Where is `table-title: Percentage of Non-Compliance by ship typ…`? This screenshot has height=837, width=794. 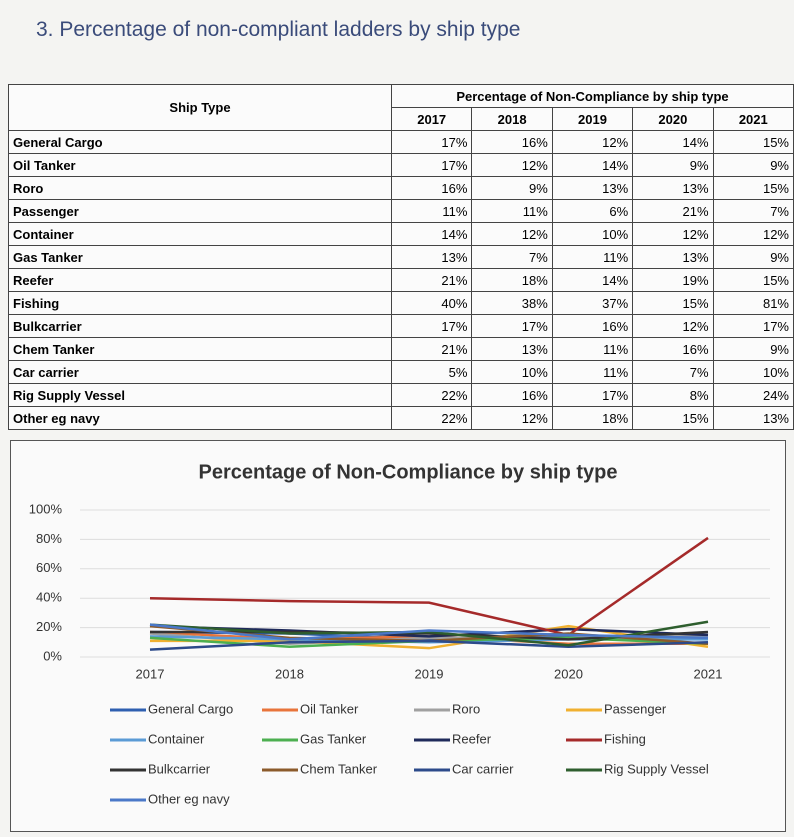 table-title: Percentage of Non-Compliance by ship typ… is located at coordinates (592, 96).